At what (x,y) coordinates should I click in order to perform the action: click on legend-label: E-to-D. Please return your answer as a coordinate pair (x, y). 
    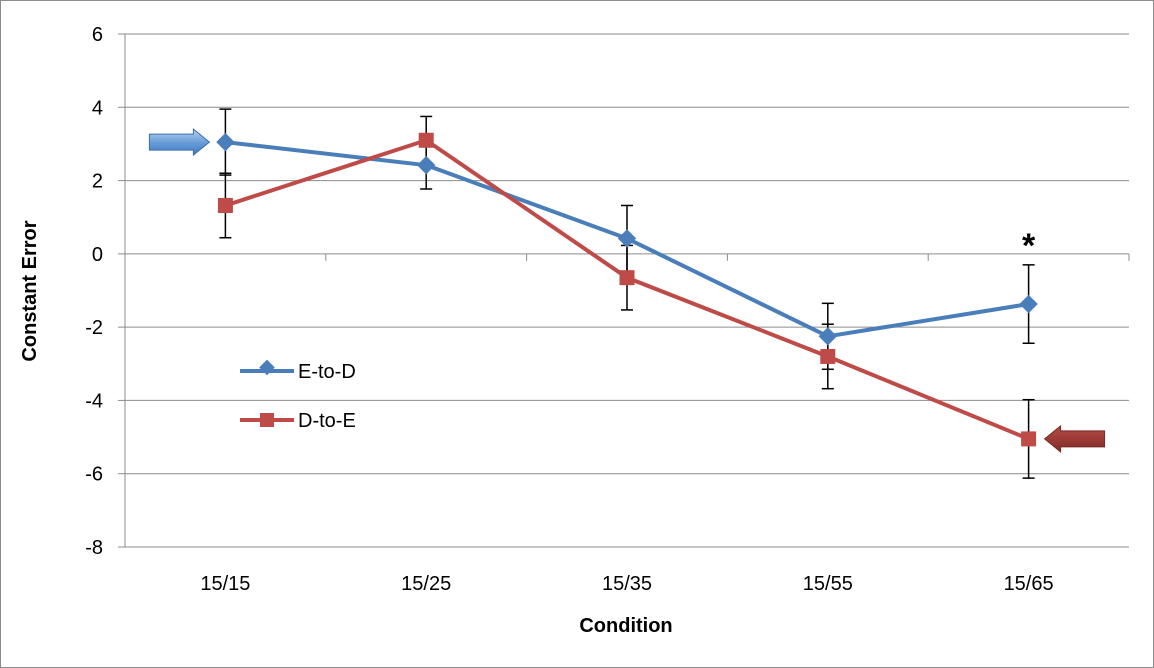
    Looking at the image, I should click on (327, 372).